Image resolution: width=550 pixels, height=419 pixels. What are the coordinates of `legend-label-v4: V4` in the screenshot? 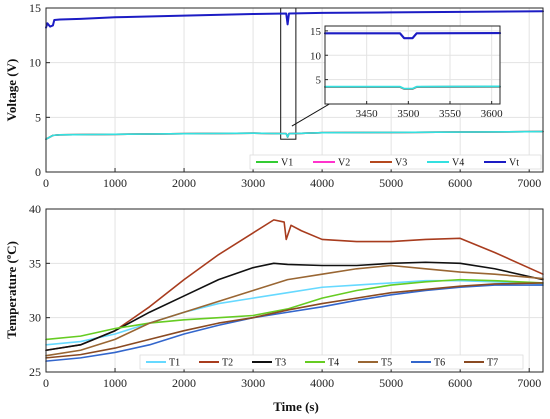 It's located at (458, 163).